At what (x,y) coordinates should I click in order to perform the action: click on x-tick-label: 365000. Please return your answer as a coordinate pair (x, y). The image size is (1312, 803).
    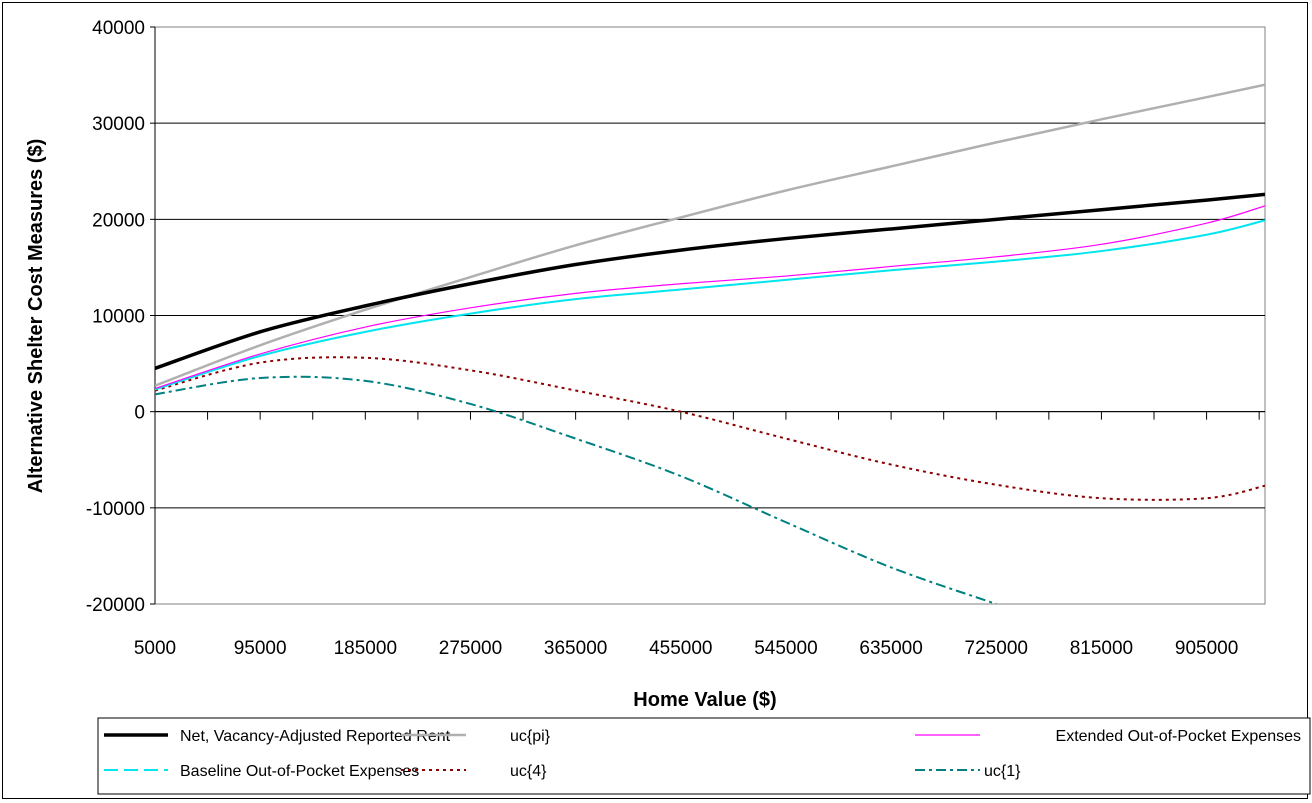
    Looking at the image, I should click on (575, 648).